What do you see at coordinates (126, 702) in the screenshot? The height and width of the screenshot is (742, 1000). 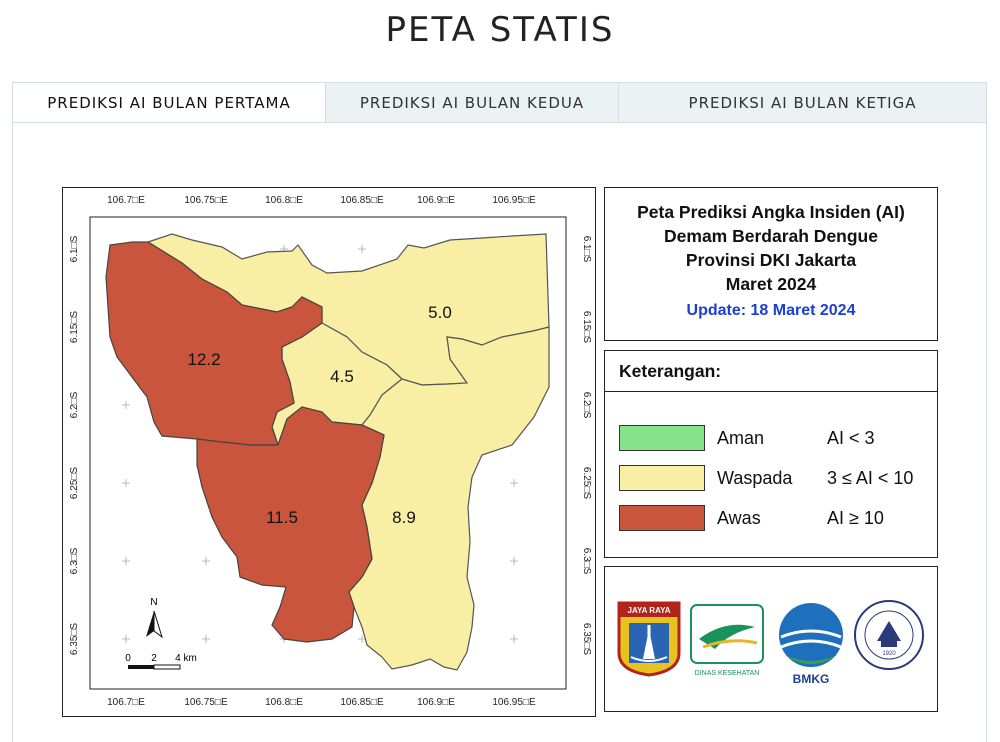 I see `lon-tick-bottom: 106.7□E` at bounding box center [126, 702].